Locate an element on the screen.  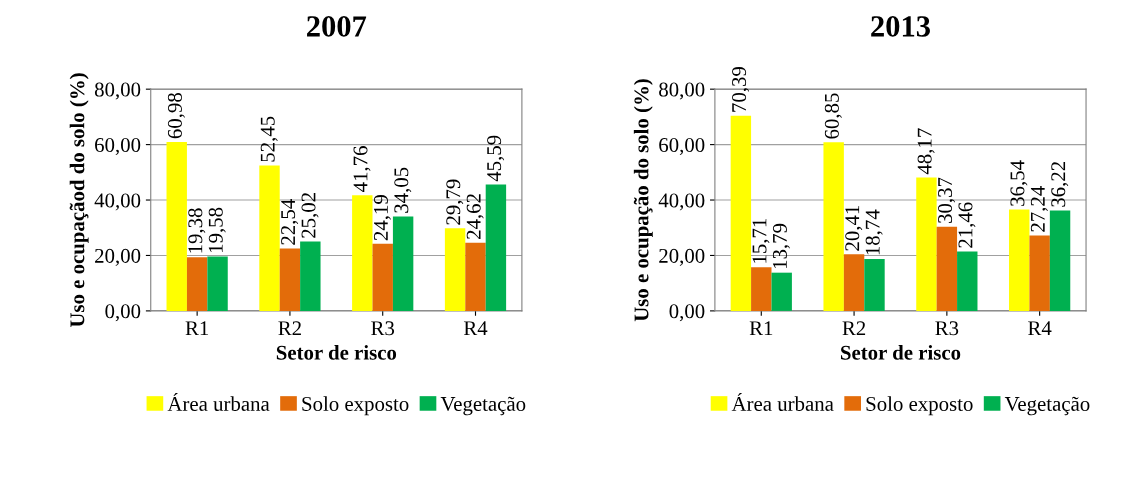
data-label: 30,37 is located at coordinates (947, 200).